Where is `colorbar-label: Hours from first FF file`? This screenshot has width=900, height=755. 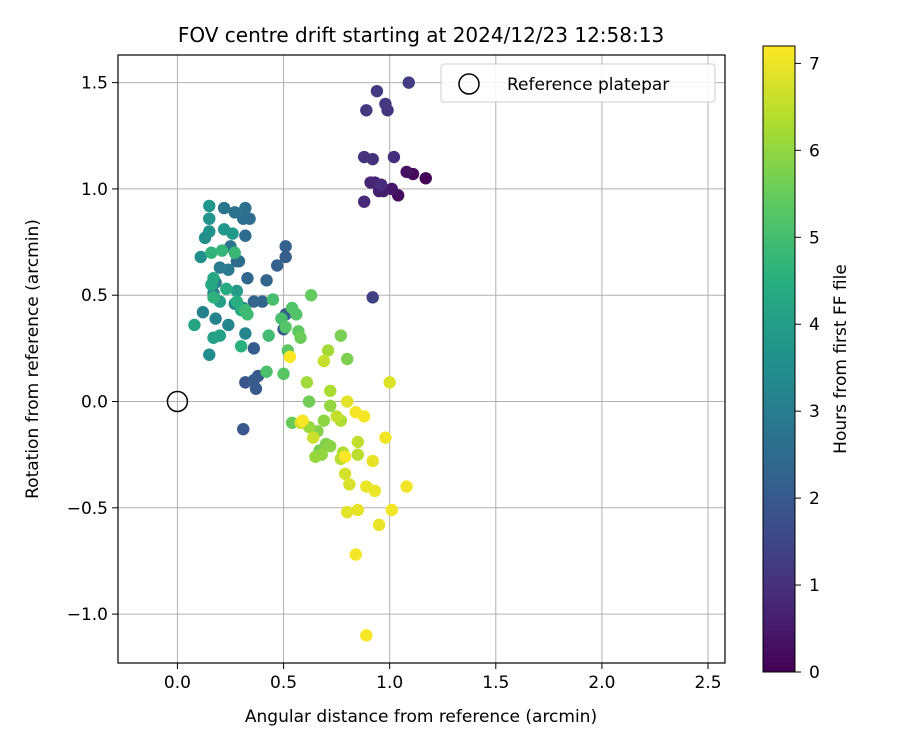 colorbar-label: Hours from first FF file is located at coordinates (841, 359).